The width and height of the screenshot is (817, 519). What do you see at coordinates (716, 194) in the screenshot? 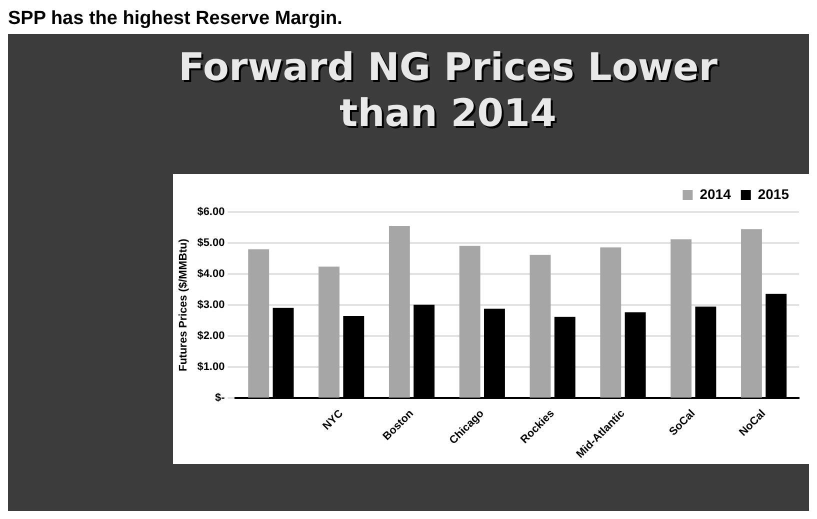
I see `legend-label: 2014` at bounding box center [716, 194].